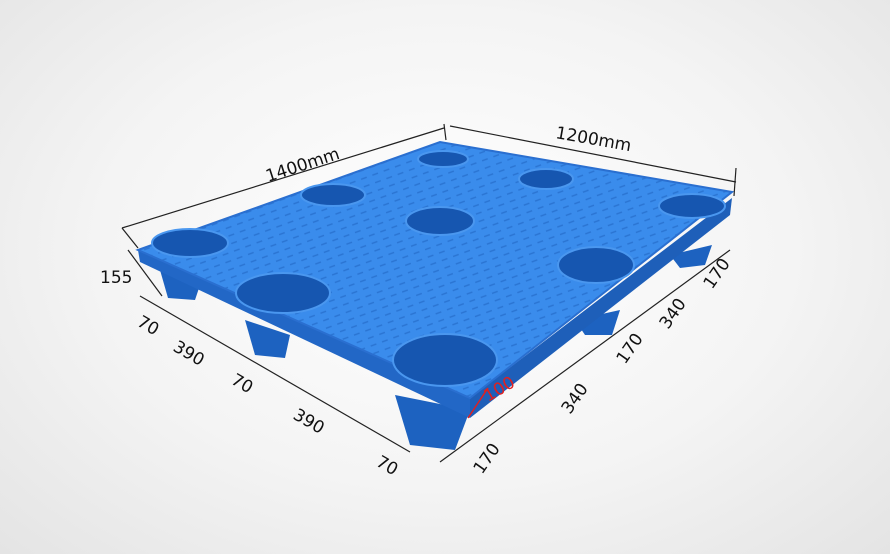 Image resolution: width=890 pixels, height=554 pixels. I want to click on pallet-side-right, so click(601, 308).